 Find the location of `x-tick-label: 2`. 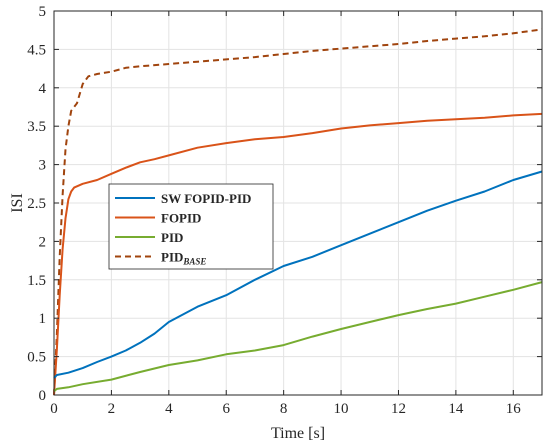

x-tick-label: 2 is located at coordinates (112, 409).